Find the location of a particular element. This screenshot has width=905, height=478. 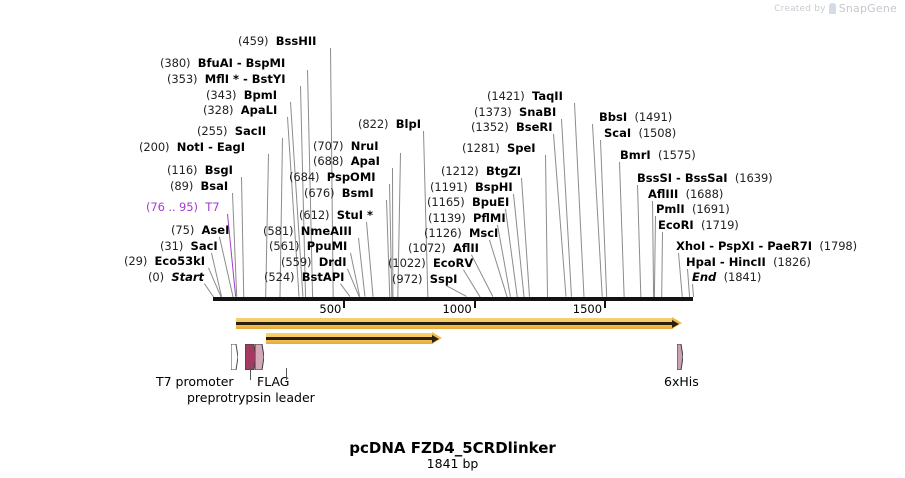

enzyme-label: (459) BssHII is located at coordinates (277, 41).